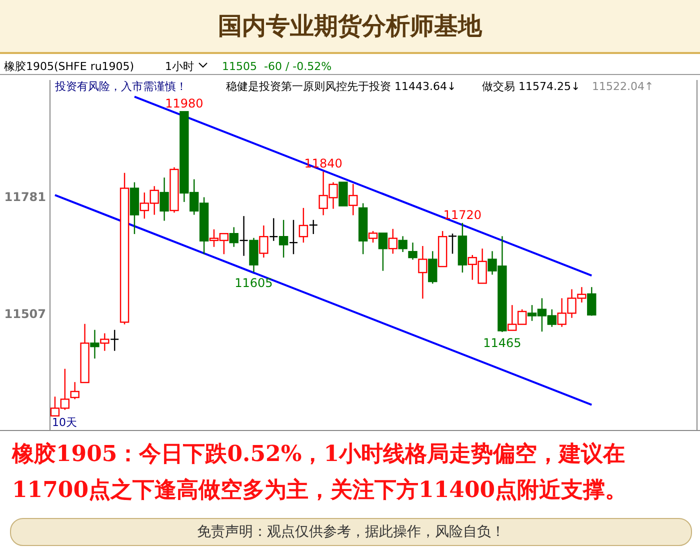 The height and width of the screenshot is (551, 700). I want to click on annotation: 11522.04↑, so click(623, 86).